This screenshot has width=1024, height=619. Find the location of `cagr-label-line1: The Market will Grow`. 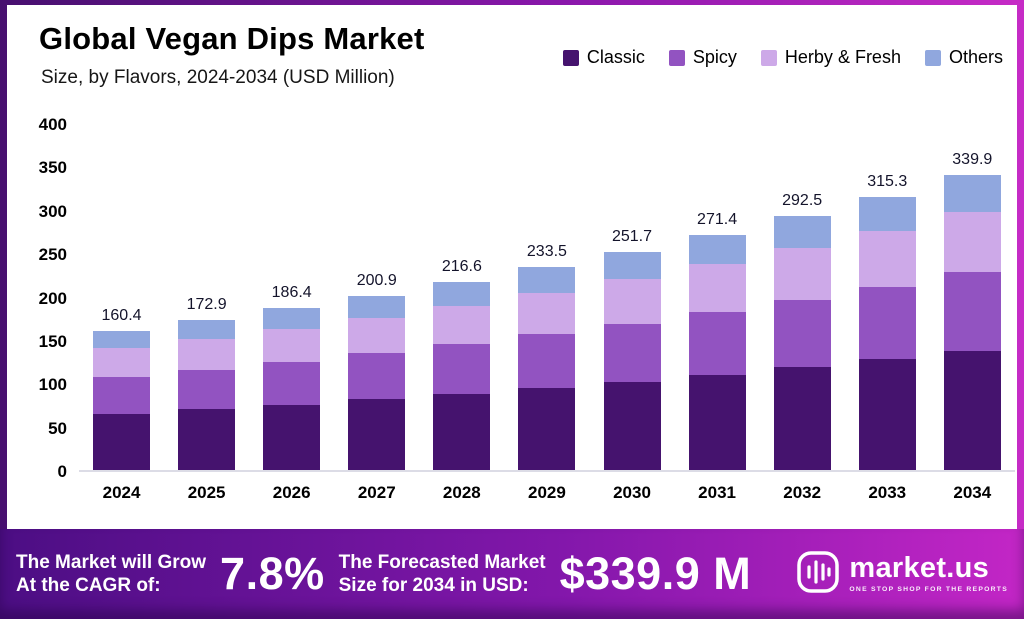

cagr-label-line1: The Market will Grow is located at coordinates (111, 562).